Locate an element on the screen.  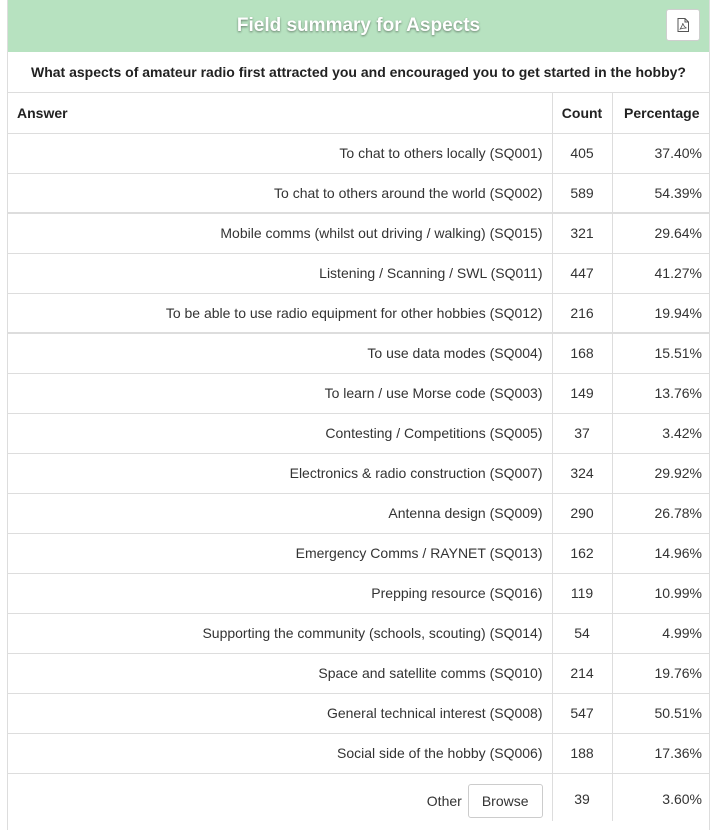
answer-cell: Space and satellite comms (SQ010) is located at coordinates (280, 672).